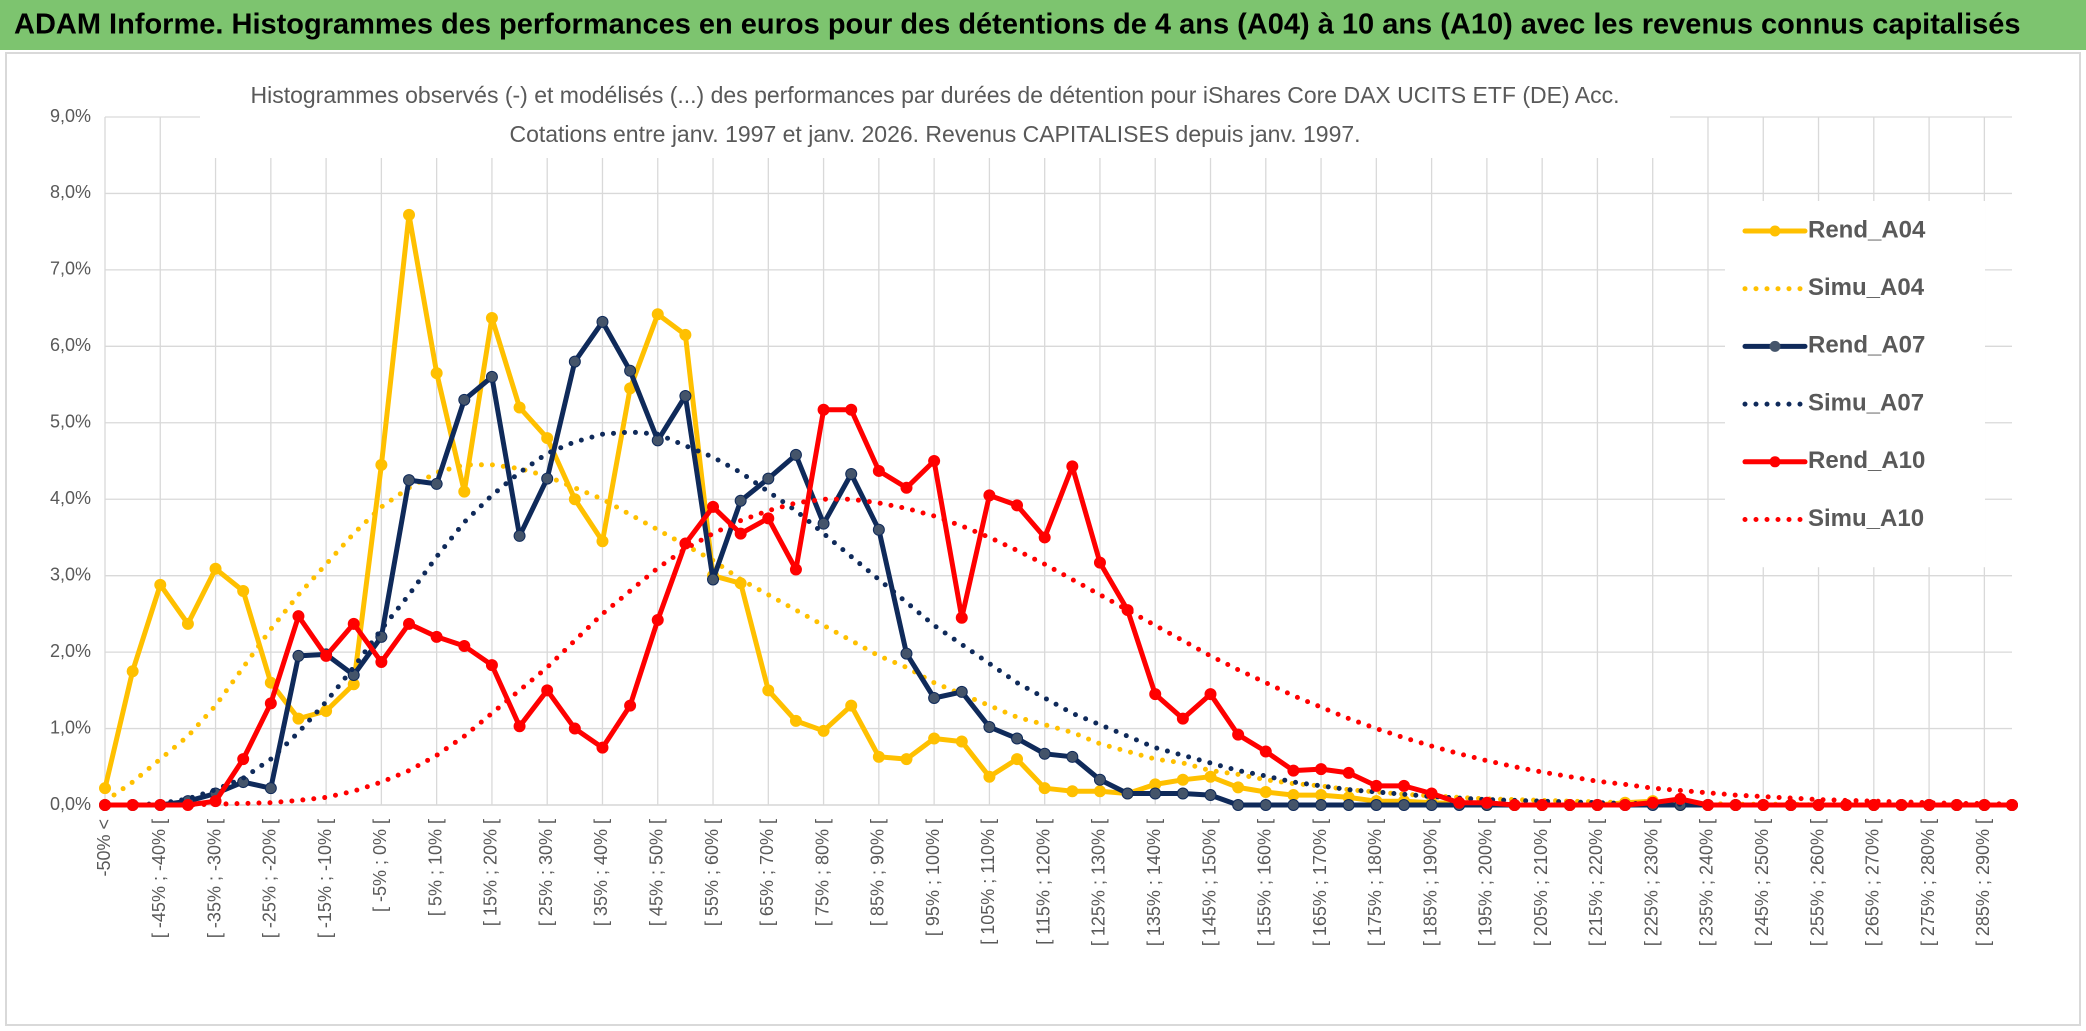 Image resolution: width=2086 pixels, height=1031 pixels. I want to click on y-tick-label: 2,0%, so click(70, 651).